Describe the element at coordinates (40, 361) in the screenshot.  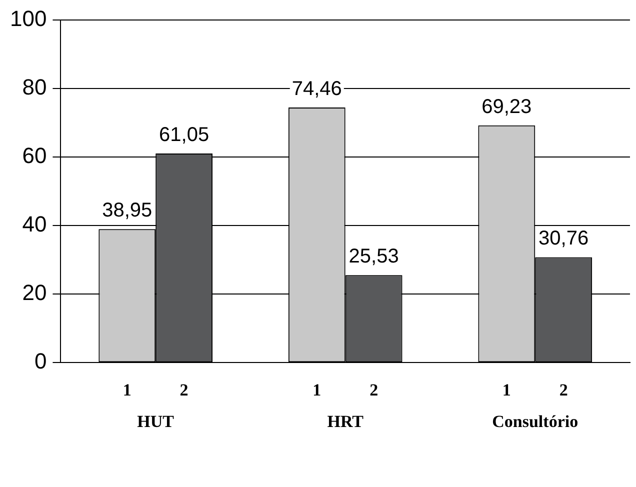
I see `y-tick-label: 0` at that location.